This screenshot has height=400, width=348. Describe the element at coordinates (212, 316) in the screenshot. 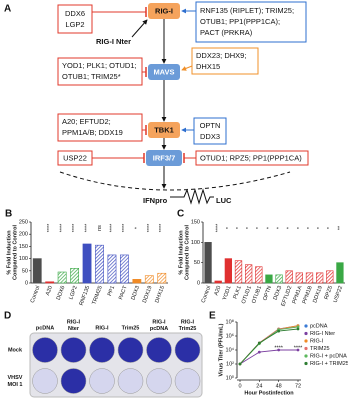

I see `panel-letter: E` at that location.